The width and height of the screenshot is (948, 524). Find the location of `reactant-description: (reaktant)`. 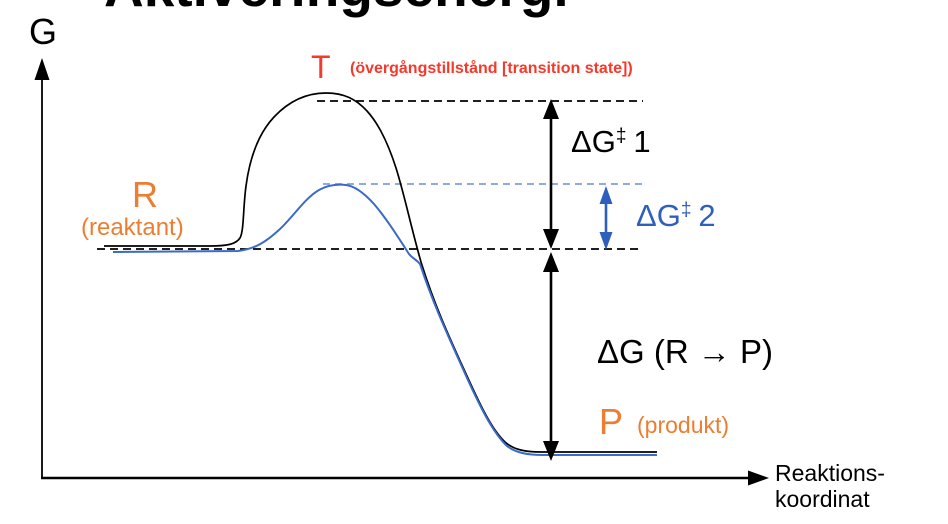

reactant-description: (reaktant) is located at coordinates (132, 227).